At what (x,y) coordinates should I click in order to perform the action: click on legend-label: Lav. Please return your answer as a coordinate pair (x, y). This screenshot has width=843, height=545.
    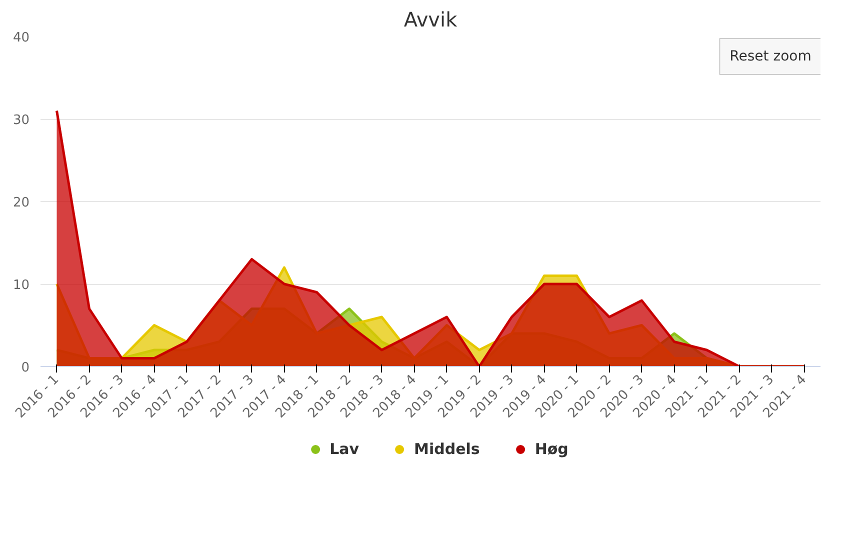
    Looking at the image, I should click on (345, 449).